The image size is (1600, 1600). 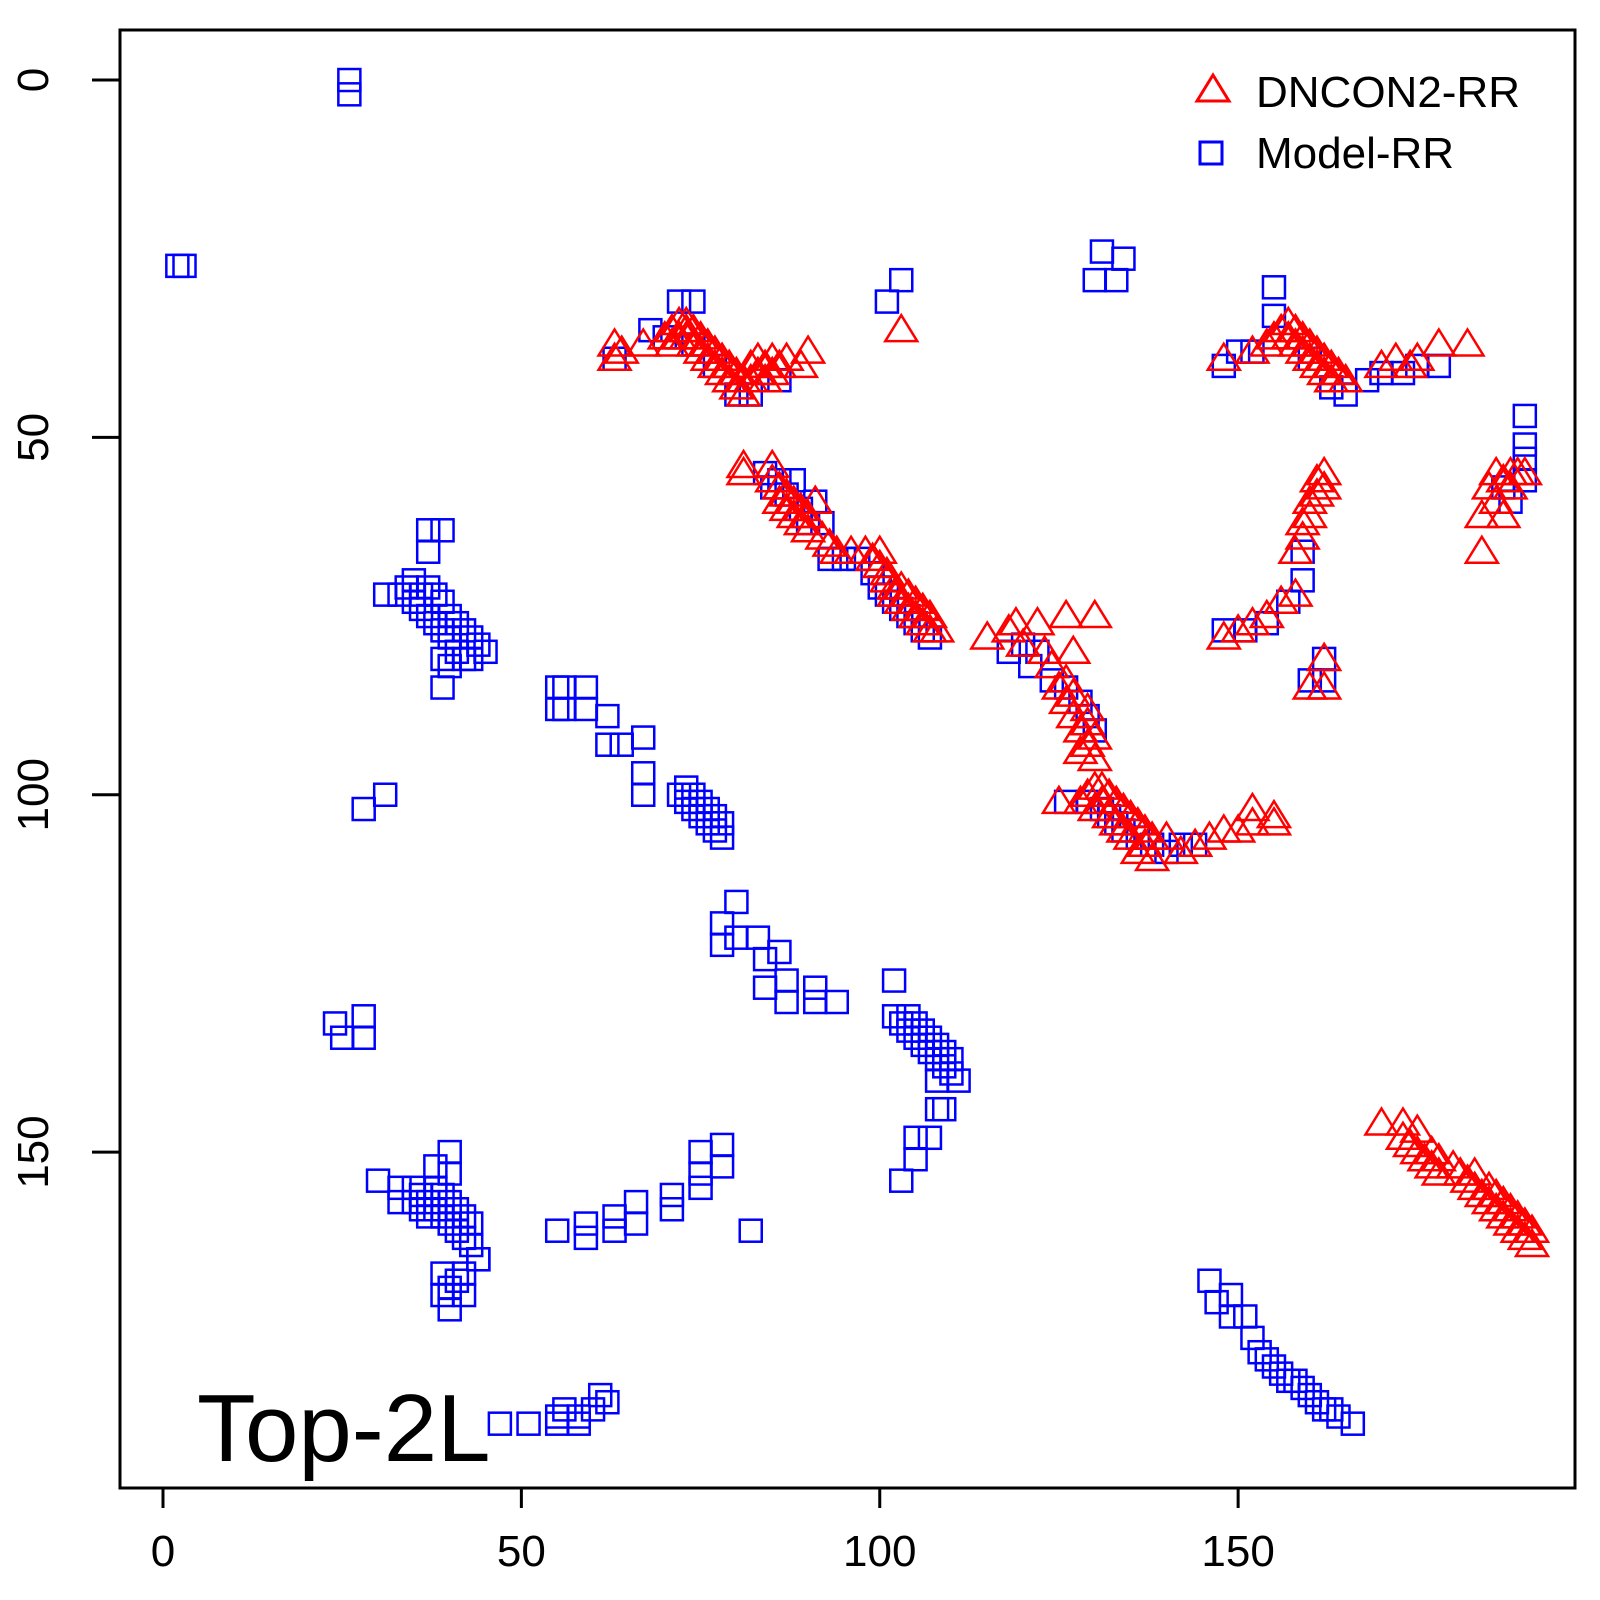 I want to click on x-tick-label: 150, so click(x=1237, y=1551).